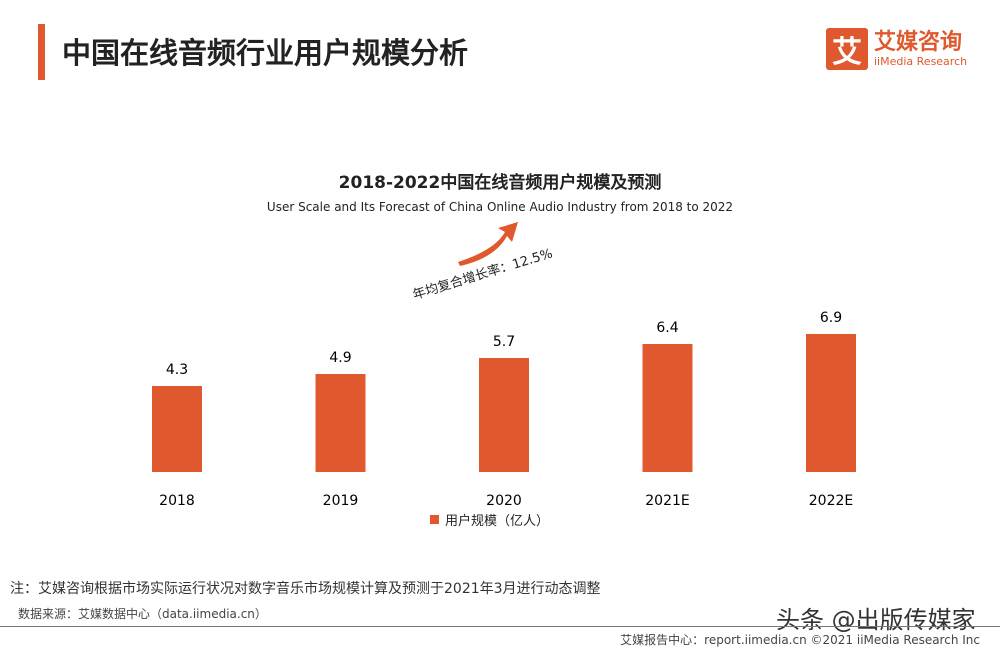 The width and height of the screenshot is (1000, 650). Describe the element at coordinates (847, 49) in the screenshot. I see `logo-mark: 艾` at that location.